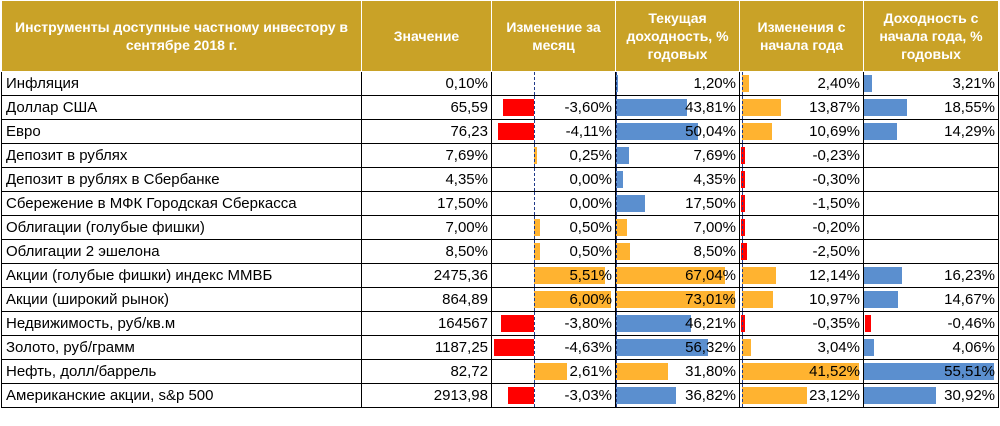  Describe the element at coordinates (553, 36) in the screenshot. I see `header-month-change: Изменение за месяц` at that location.